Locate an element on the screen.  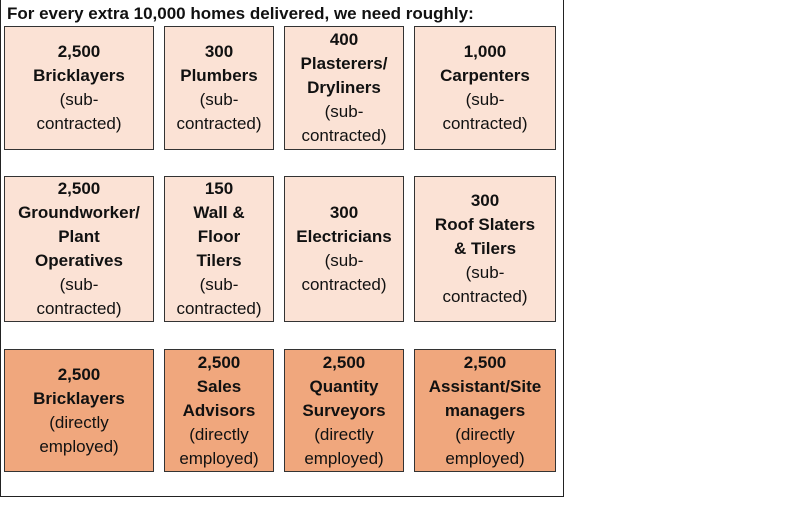
role-line: & Tilers is located at coordinates (485, 248).